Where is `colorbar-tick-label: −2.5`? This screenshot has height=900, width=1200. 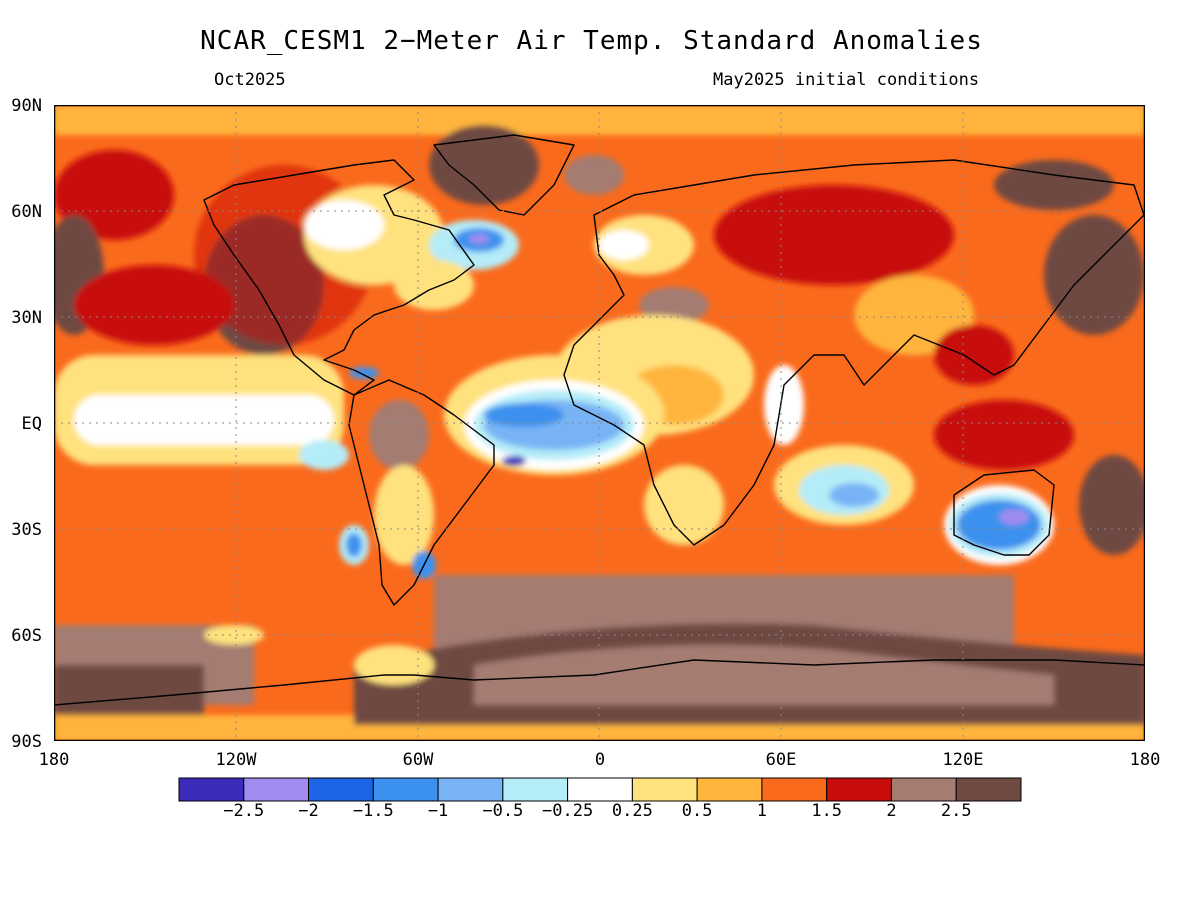 colorbar-tick-label: −2.5 is located at coordinates (244, 811).